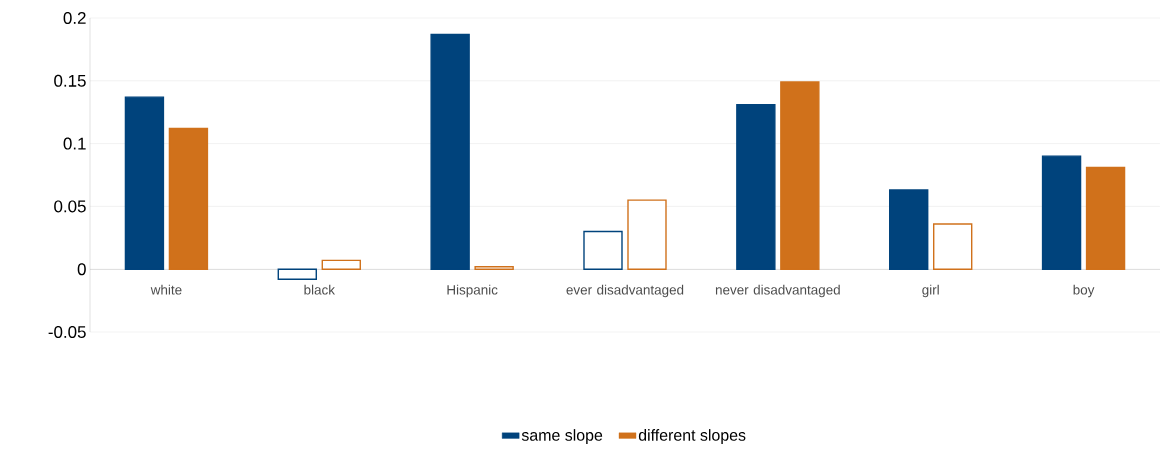 This screenshot has height=451, width=1162. I want to click on x-tick-label: white, so click(166, 289).